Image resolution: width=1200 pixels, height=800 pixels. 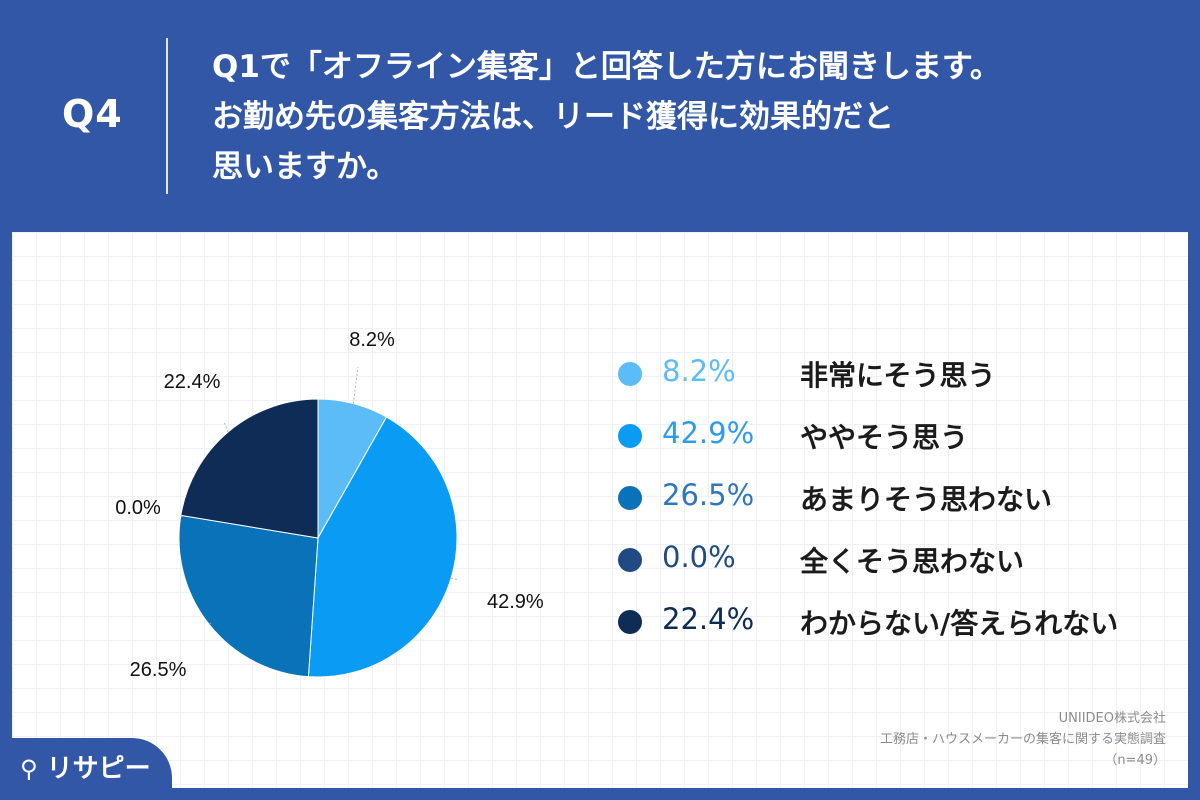 I want to click on credit-survey: 工務店・ハウスメーカーの集客に関する実態調査, so click(x=1022, y=739).